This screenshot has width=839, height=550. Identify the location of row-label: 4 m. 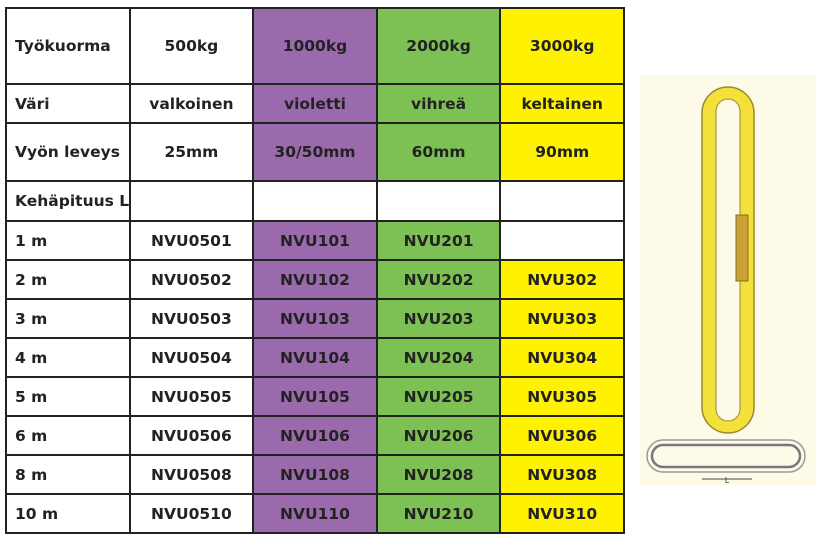
(68, 357).